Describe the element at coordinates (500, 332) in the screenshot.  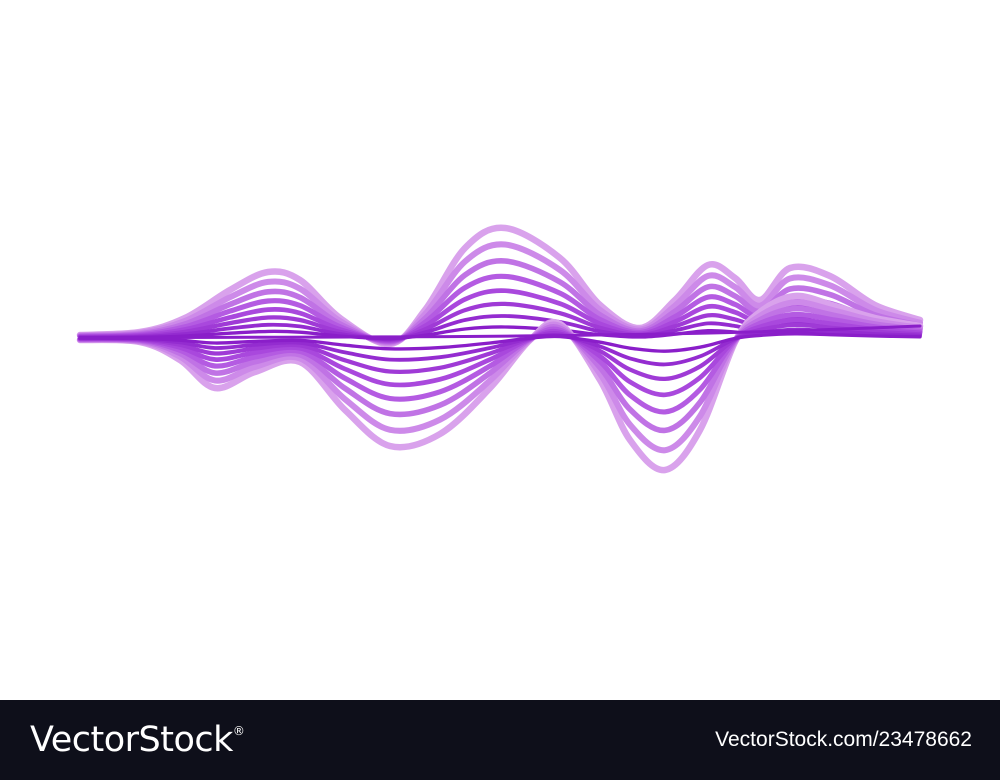
I see `wave-strand-center` at that location.